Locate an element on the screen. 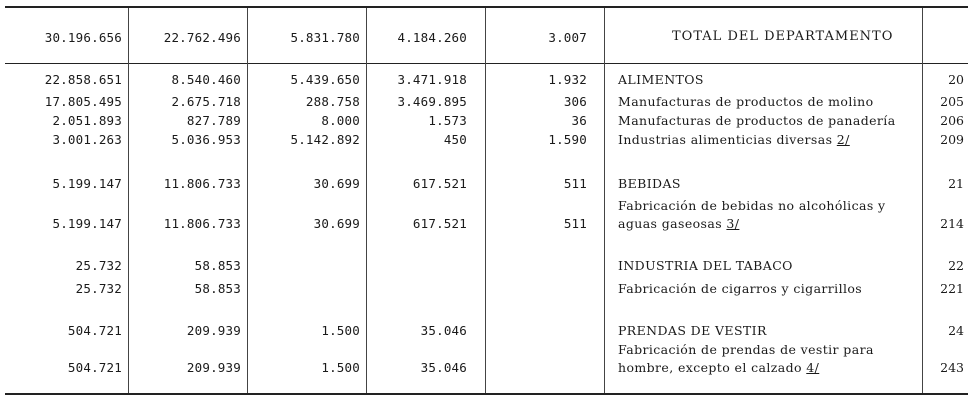 Image resolution: width=971 pixels, height=403 pixels. cell-value: 8.540.460 is located at coordinates (206, 79).